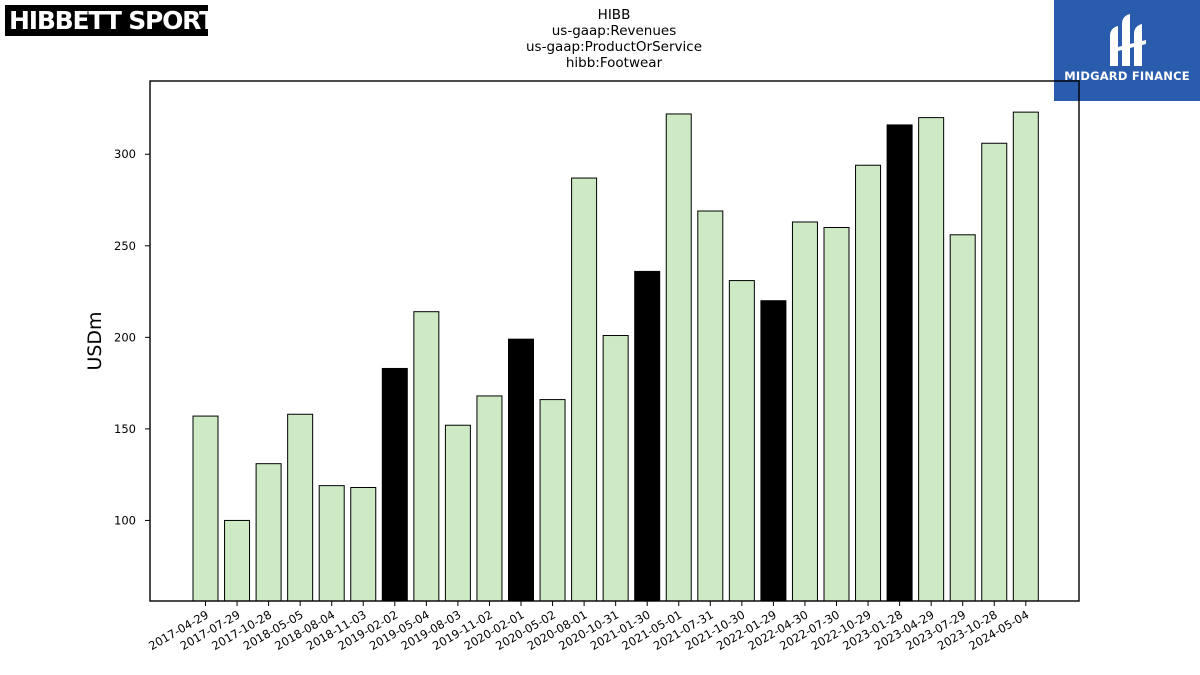 The image size is (1200, 675). I want to click on title-line-2: us-gaap:Revenues, so click(614, 31).